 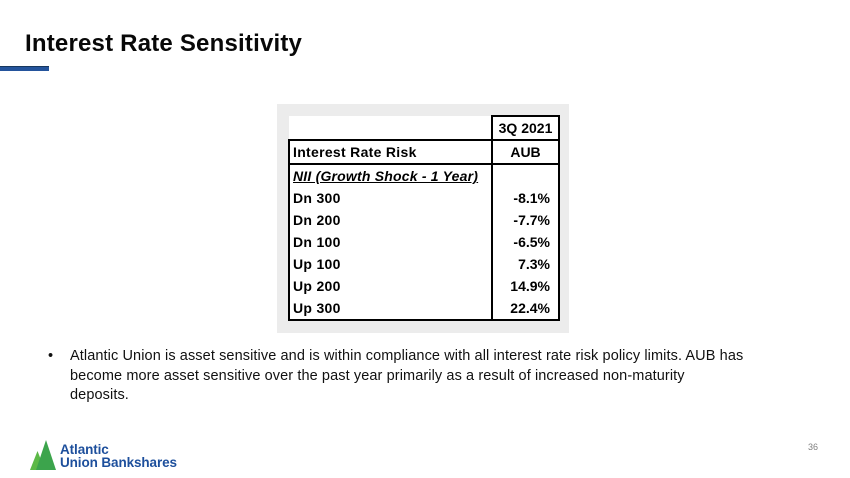 What do you see at coordinates (164, 43) in the screenshot?
I see `page-title: Interest Rate Sensitivity` at bounding box center [164, 43].